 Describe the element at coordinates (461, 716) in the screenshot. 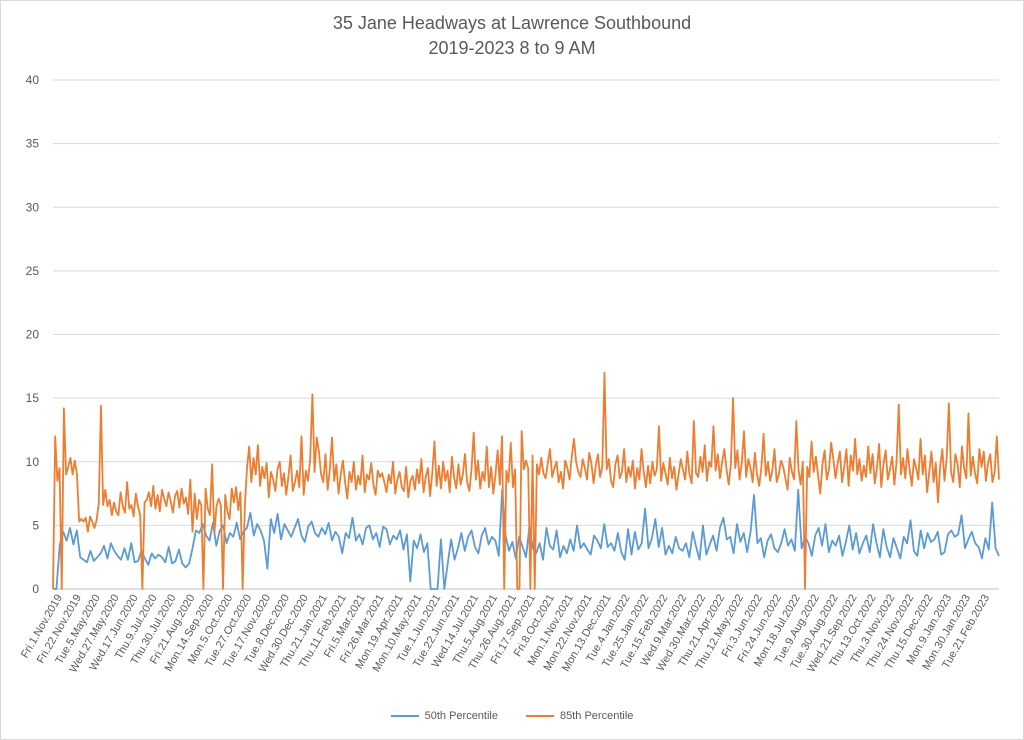

I see `legend-label-50th: 50th Percentile` at that location.